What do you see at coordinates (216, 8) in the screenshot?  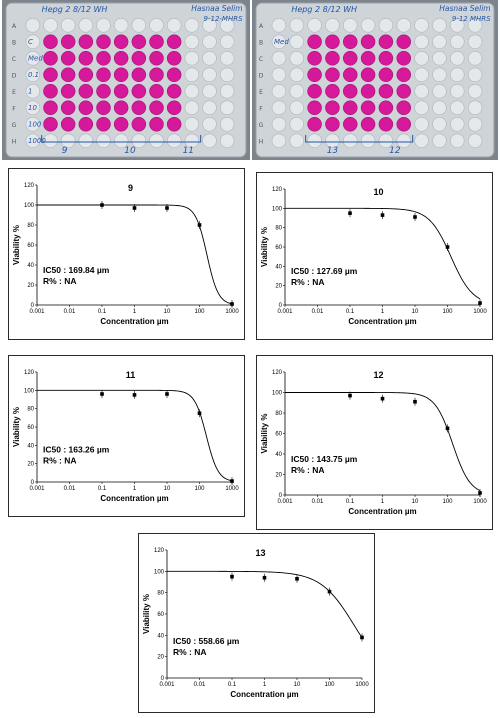 I see `handwritten-label: Hasnaa Selim` at bounding box center [216, 8].